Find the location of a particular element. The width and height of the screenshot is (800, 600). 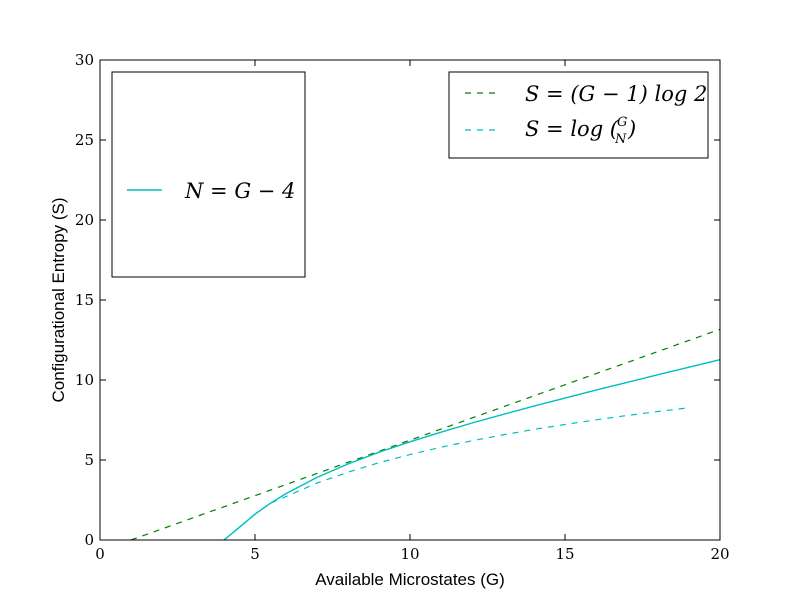

y-tick-label: 10 is located at coordinates (84, 380).